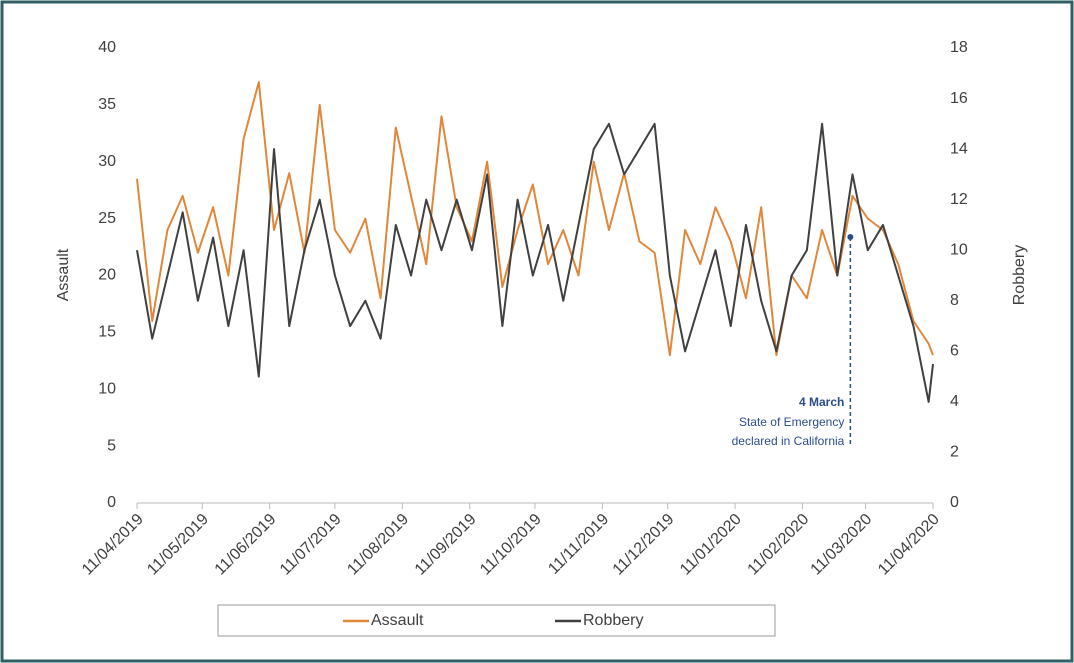  I want to click on x-tick-label: 11/07/2019, so click(311, 545).